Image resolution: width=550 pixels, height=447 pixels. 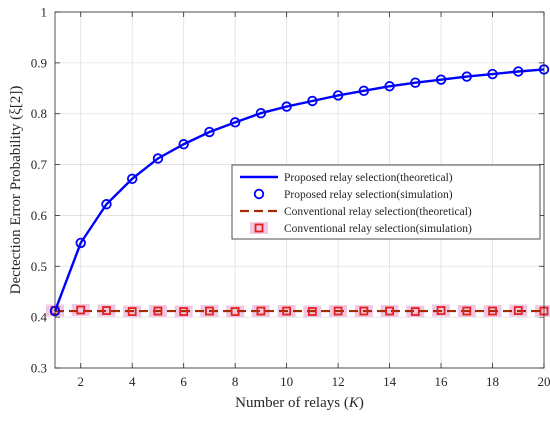 I want to click on x-tick-label: 18, so click(x=492, y=381).